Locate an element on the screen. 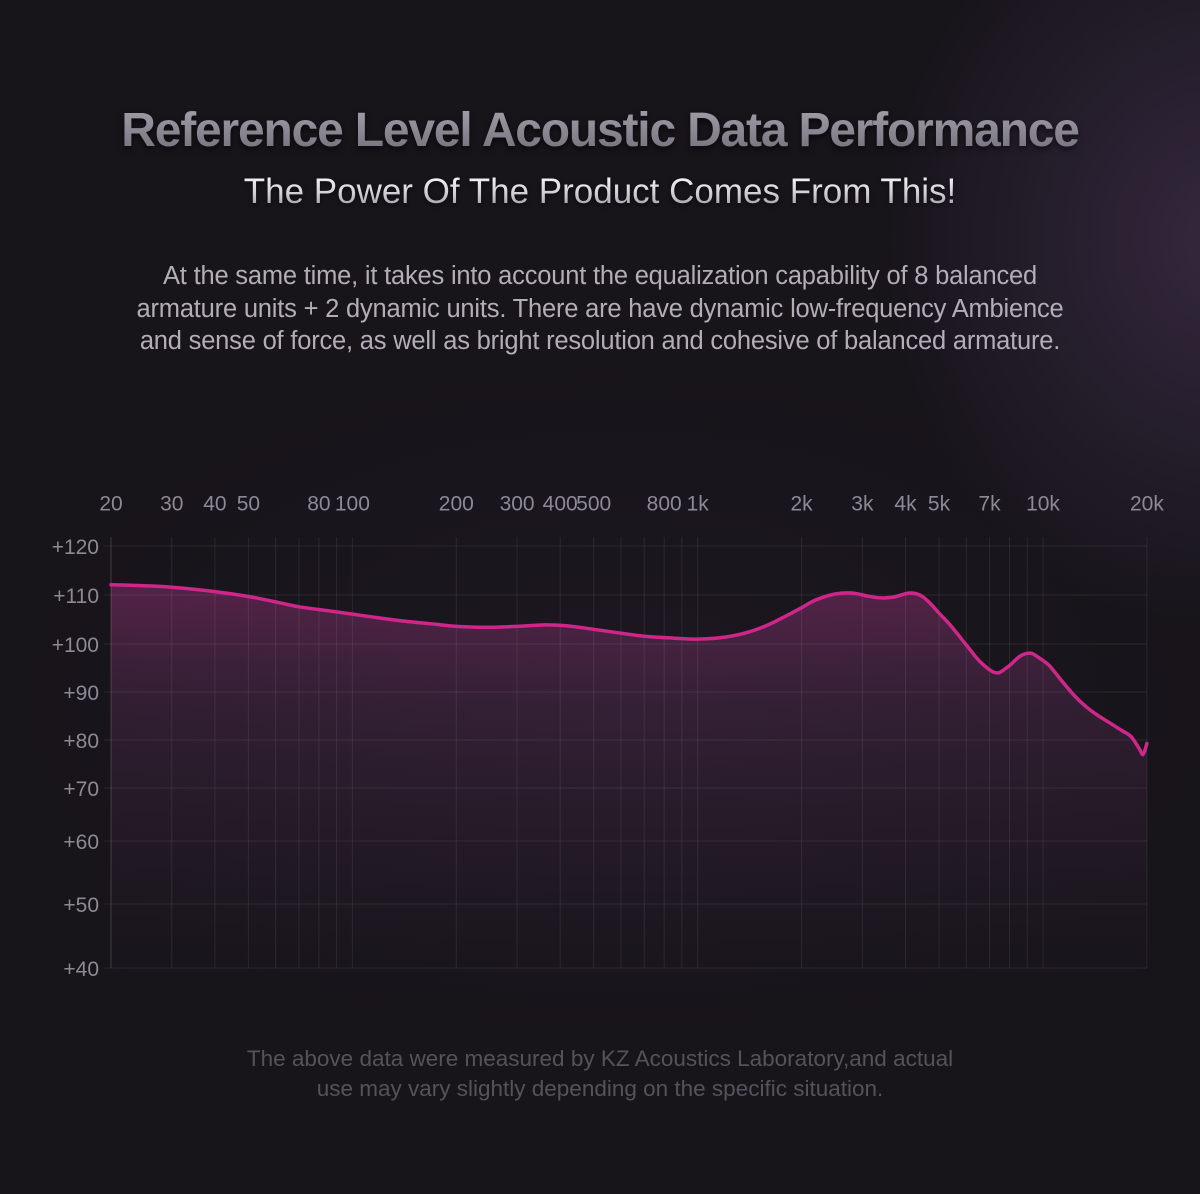 The image size is (1200, 1194). x-tick-label: 40 is located at coordinates (214, 503).